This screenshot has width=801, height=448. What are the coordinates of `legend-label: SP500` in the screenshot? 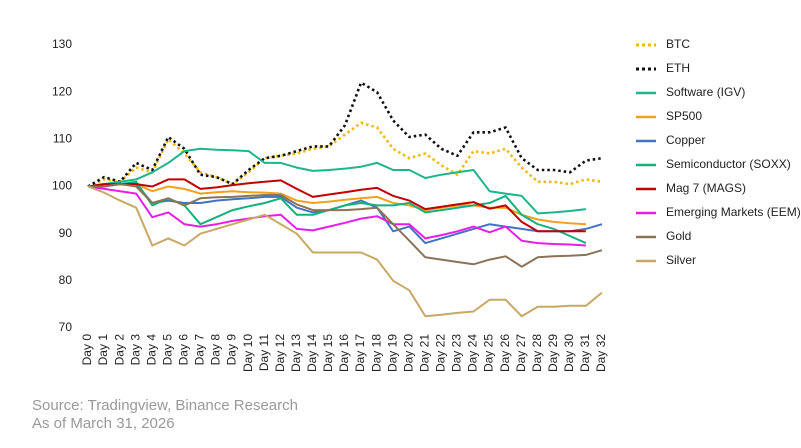 It's located at (684, 116).